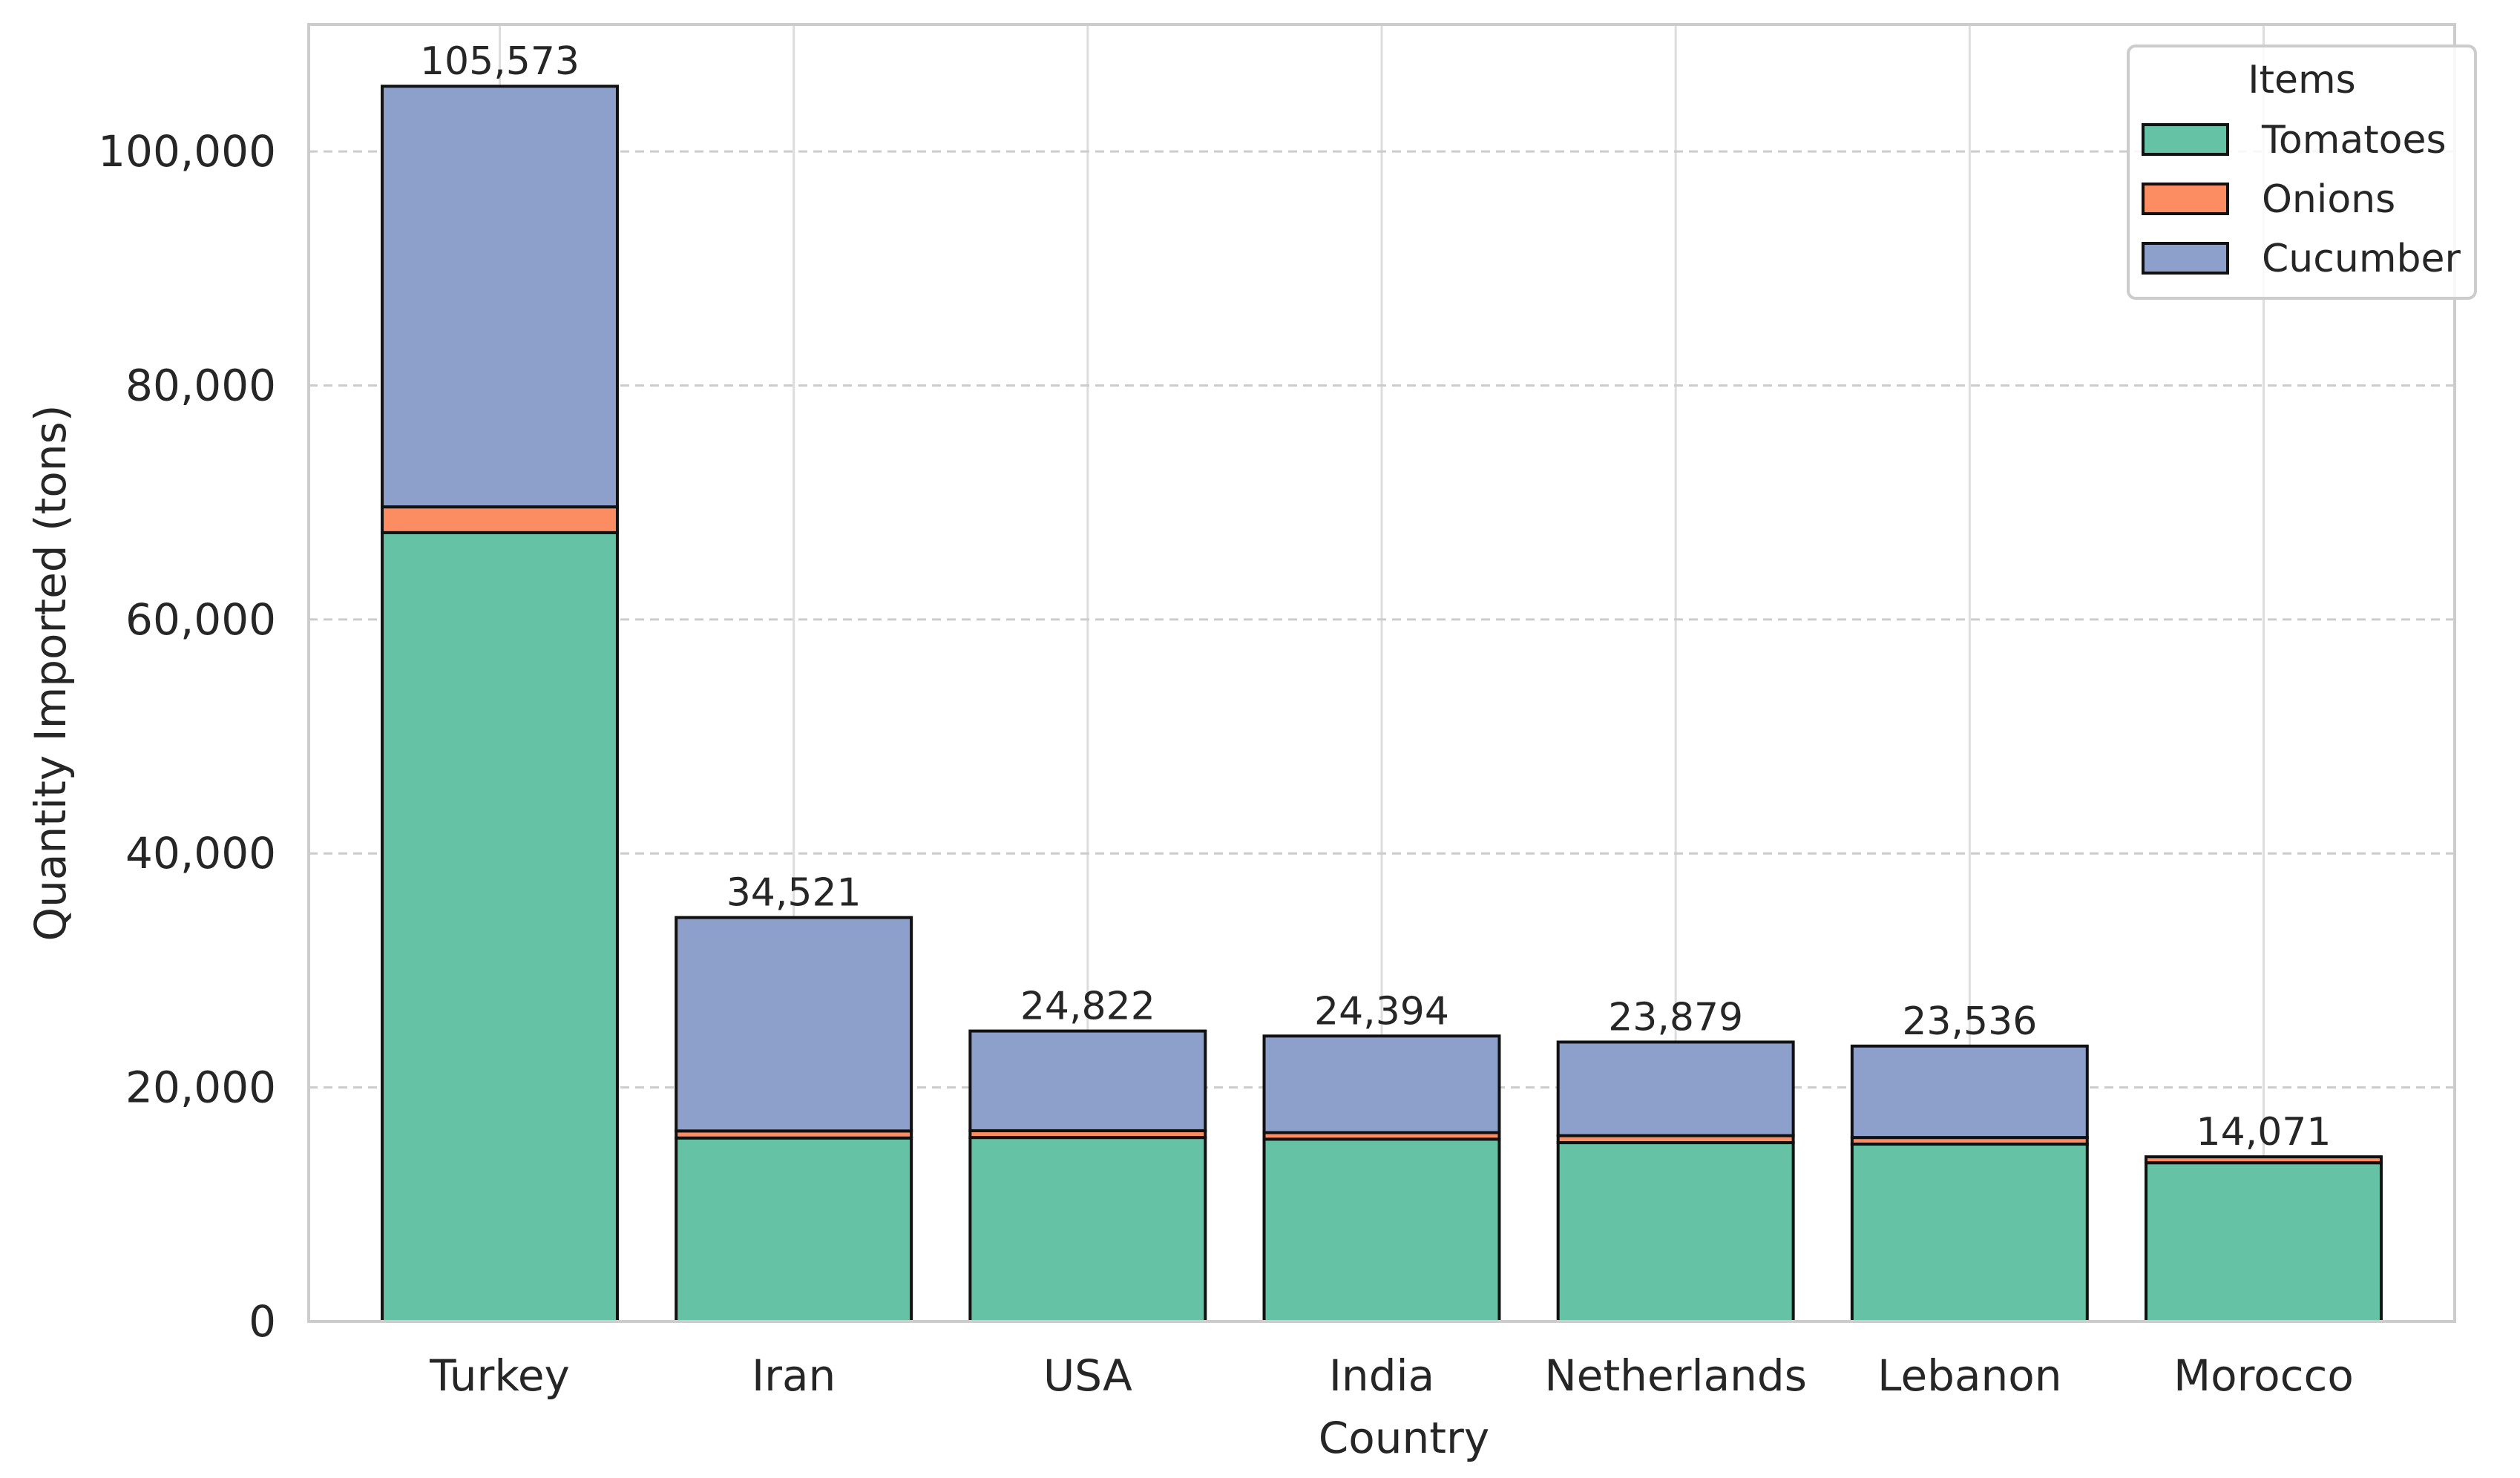 This screenshot has width=2520, height=1478. What do you see at coordinates (2354, 140) in the screenshot?
I see `legend-label-tomatoes: Tomatoes` at bounding box center [2354, 140].